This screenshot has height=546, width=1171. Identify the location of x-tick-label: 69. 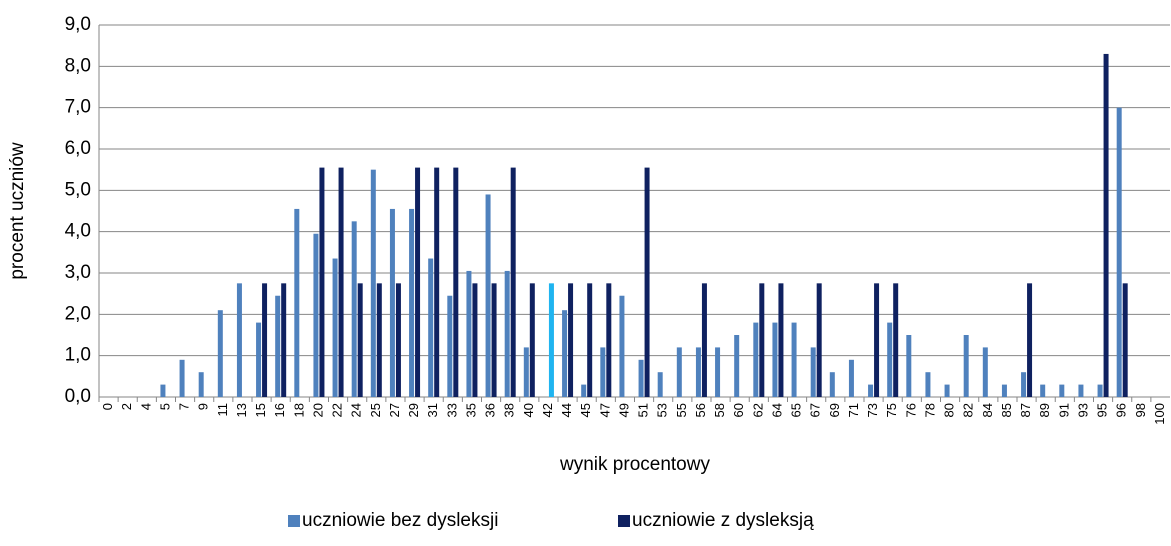
(834, 410).